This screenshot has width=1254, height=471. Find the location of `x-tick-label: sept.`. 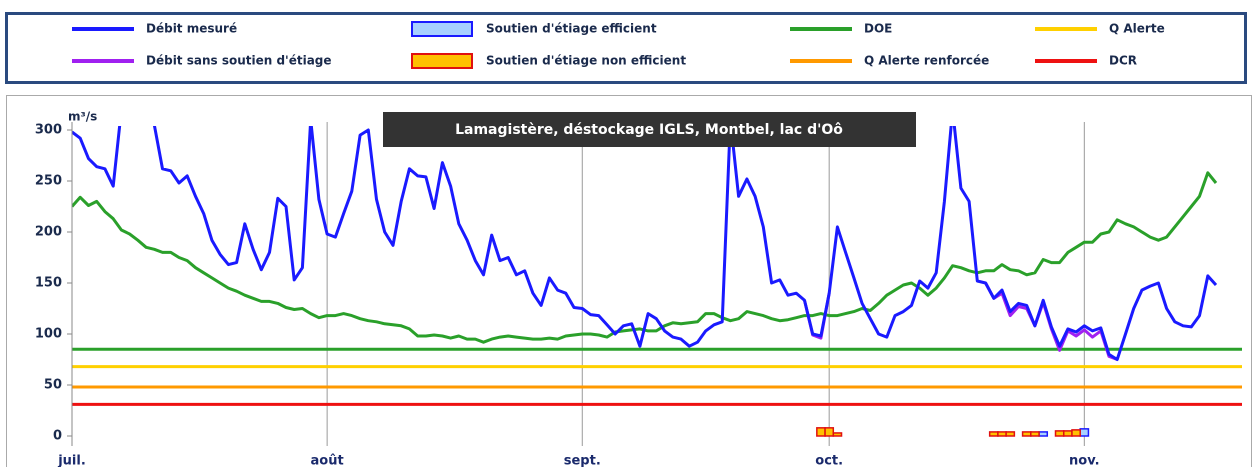

x-tick-label: sept. is located at coordinates (582, 461).